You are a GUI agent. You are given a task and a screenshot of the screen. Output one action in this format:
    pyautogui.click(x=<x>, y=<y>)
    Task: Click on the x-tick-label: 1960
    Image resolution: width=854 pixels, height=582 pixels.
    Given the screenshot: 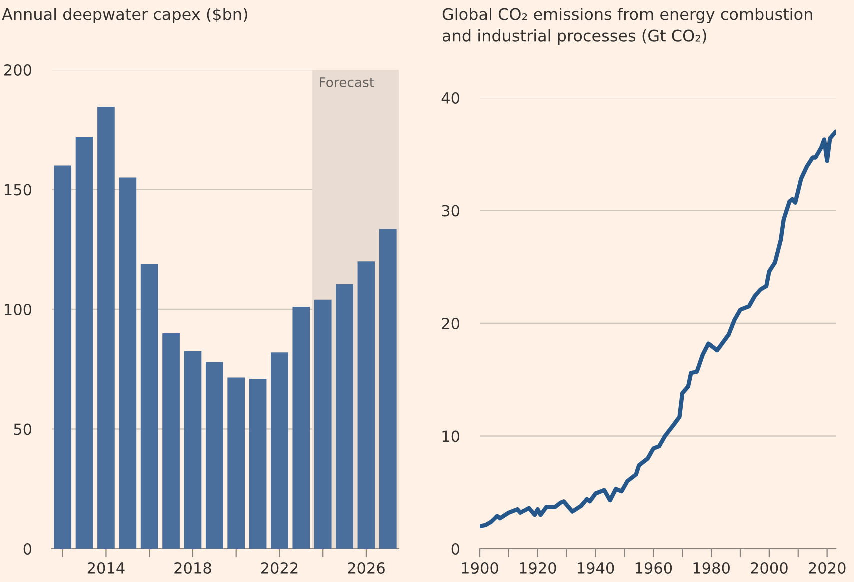 What is the action you would take?
    pyautogui.click(x=654, y=568)
    